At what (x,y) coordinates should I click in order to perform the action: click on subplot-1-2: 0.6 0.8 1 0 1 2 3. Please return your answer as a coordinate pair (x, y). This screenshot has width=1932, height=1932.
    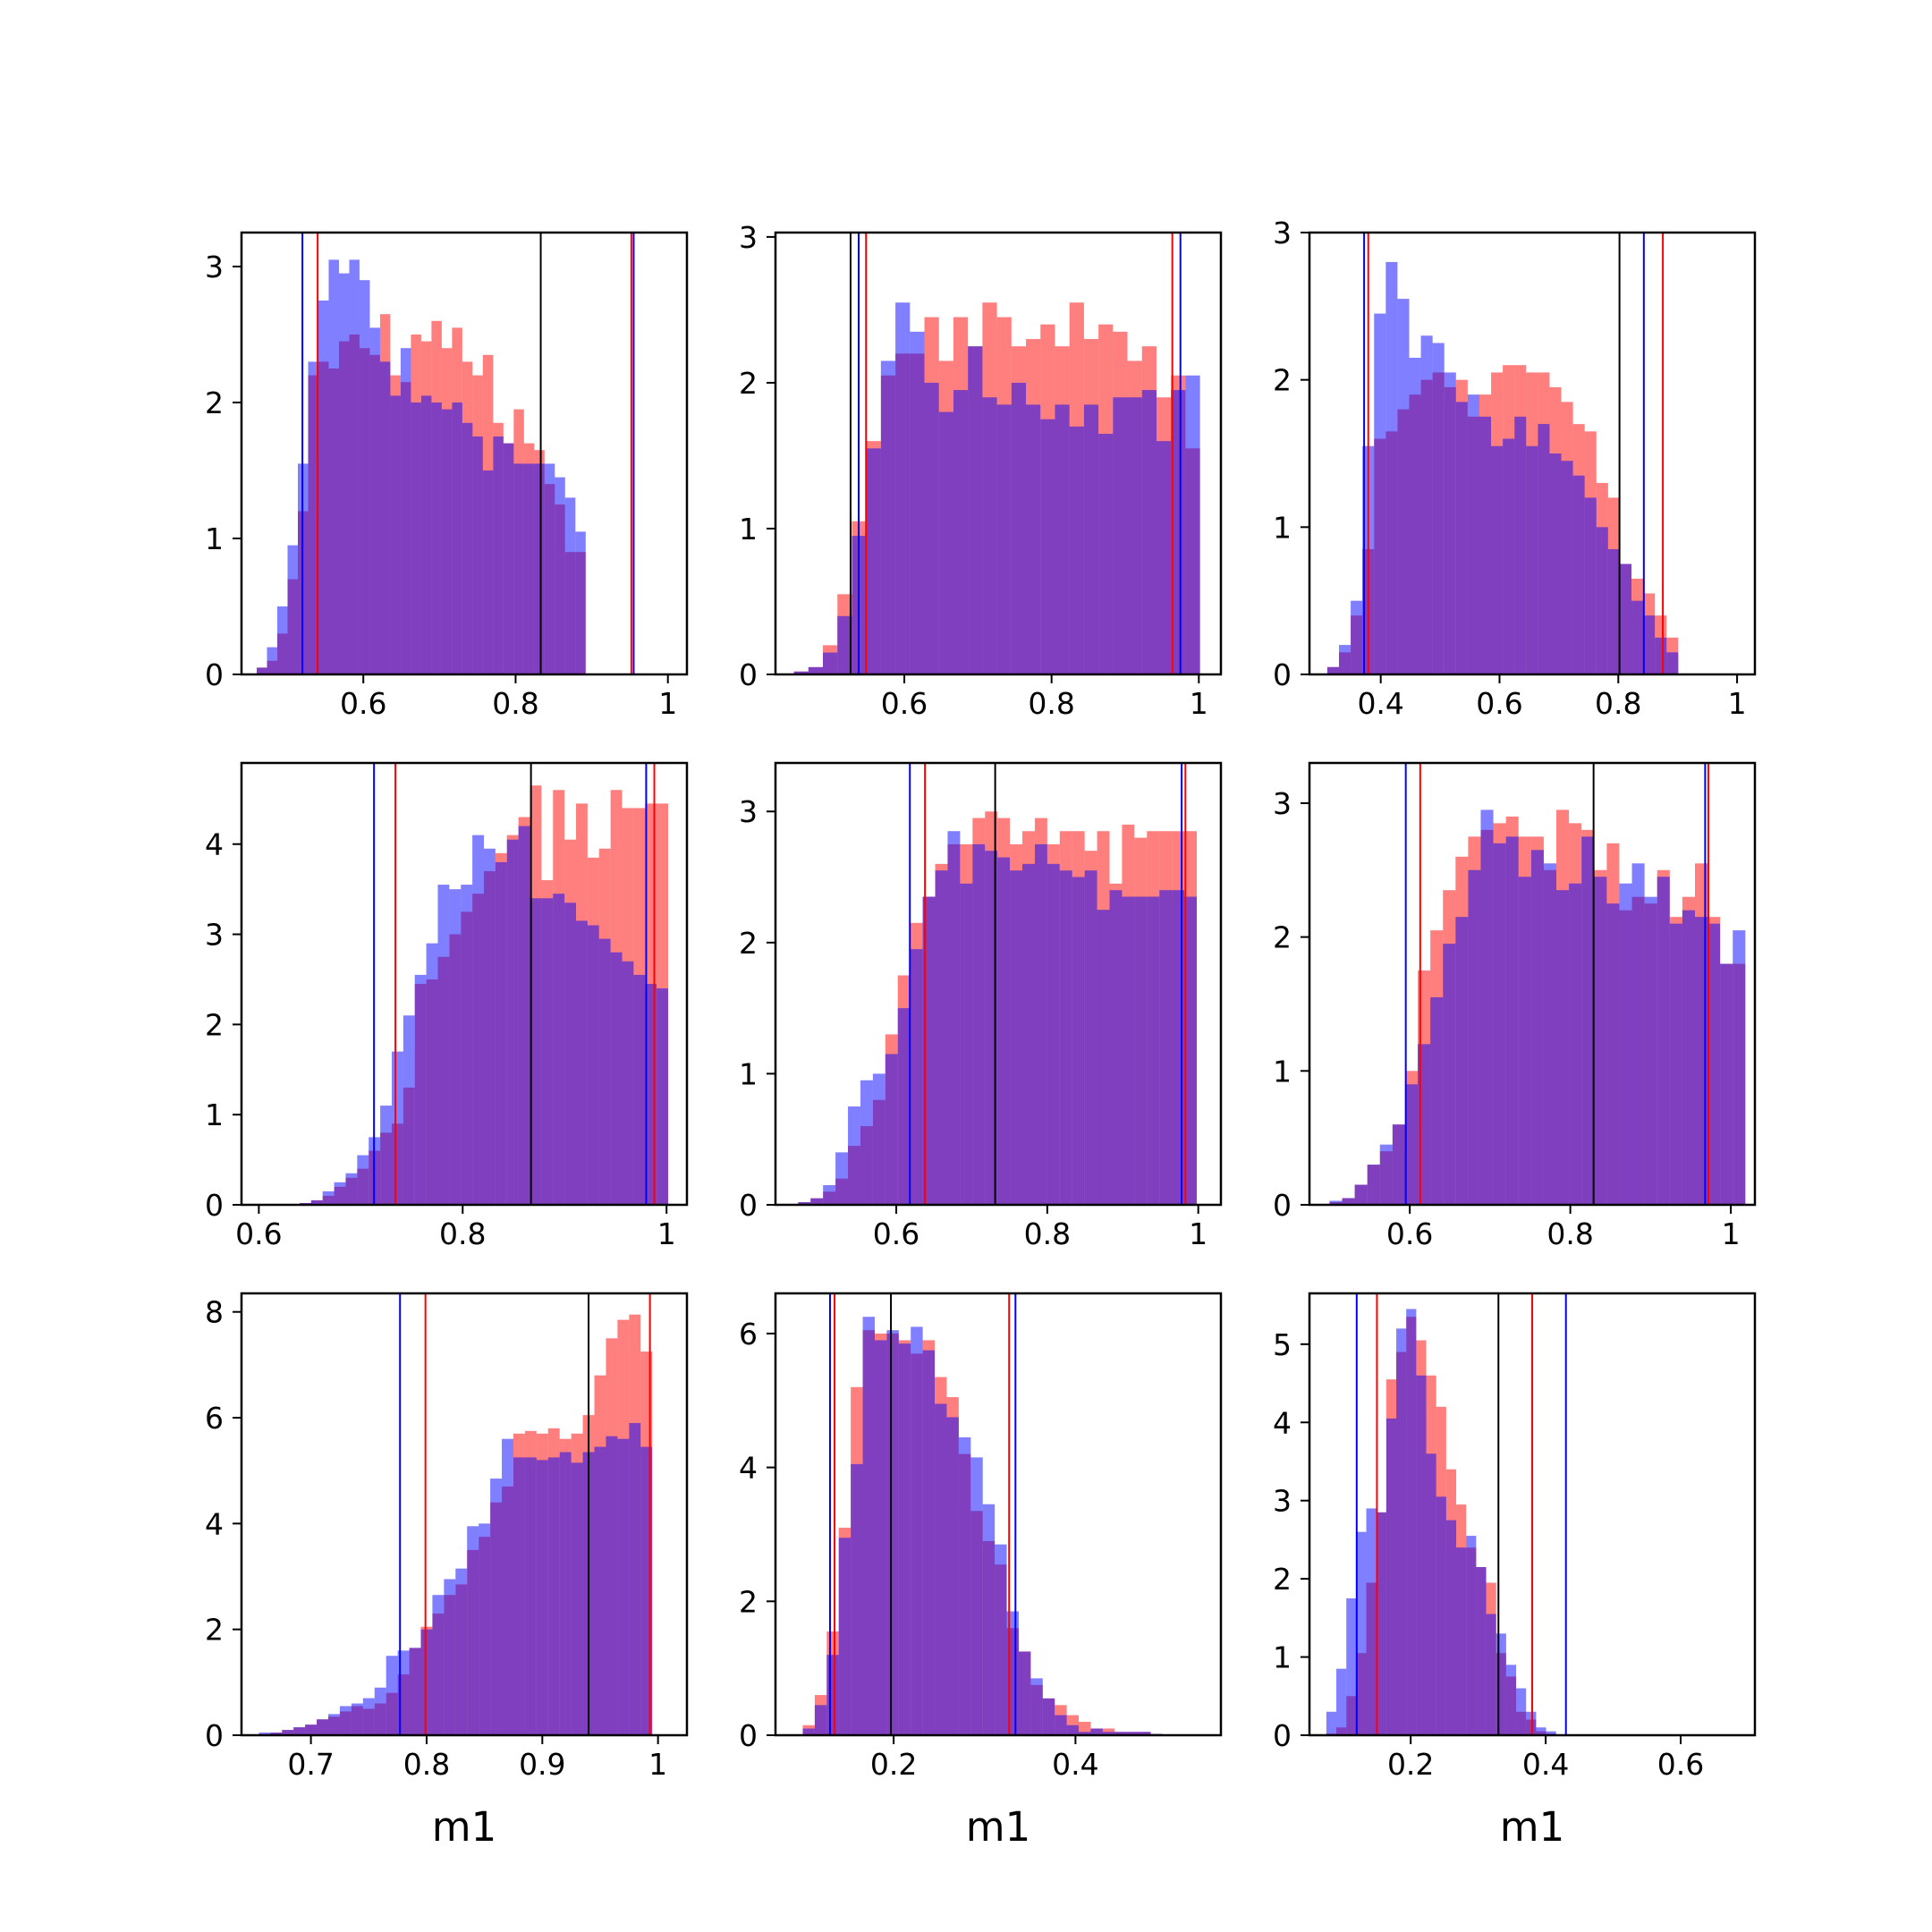
    Looking at the image, I should click on (981, 470).